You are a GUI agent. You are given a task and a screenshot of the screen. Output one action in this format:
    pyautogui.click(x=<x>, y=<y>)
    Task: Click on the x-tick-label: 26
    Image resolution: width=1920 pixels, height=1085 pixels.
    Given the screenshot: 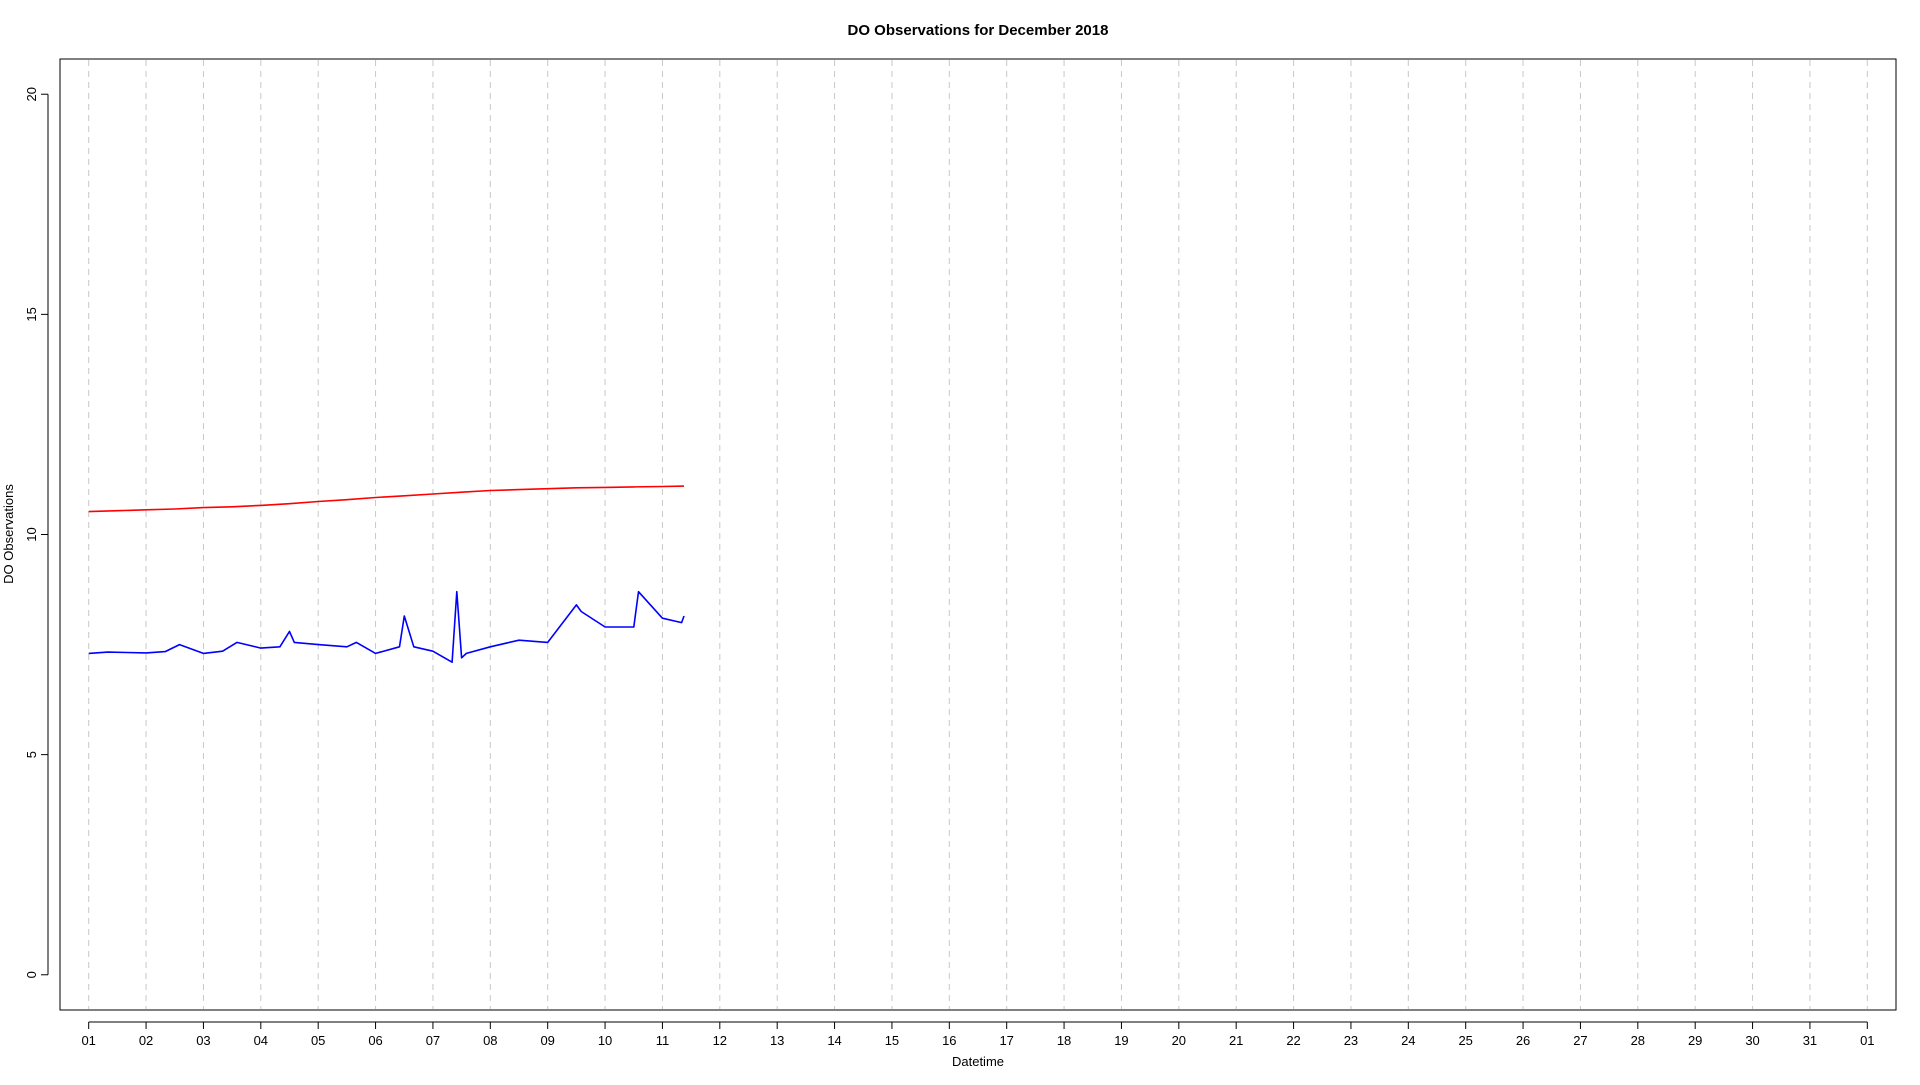 What is the action you would take?
    pyautogui.click(x=1523, y=1040)
    